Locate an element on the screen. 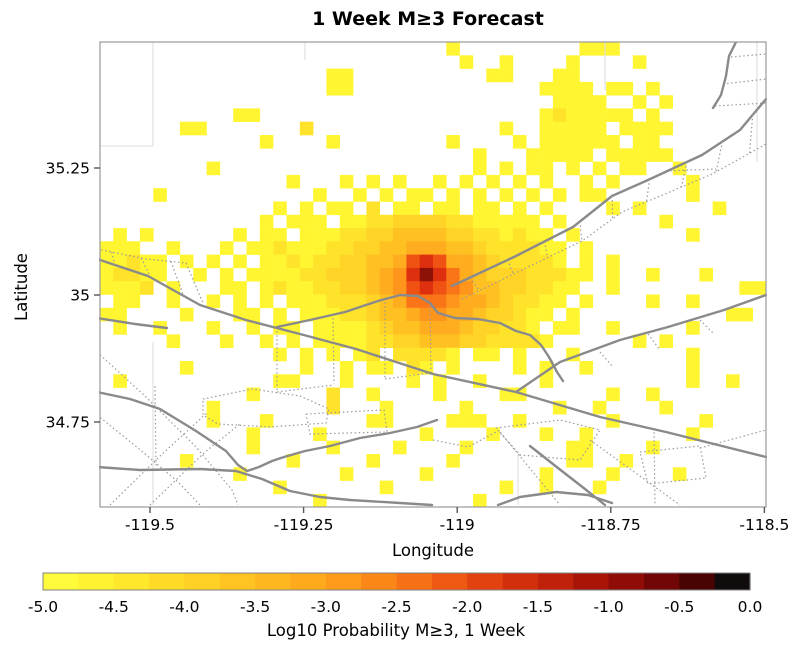 Image resolution: width=800 pixels, height=654 pixels. colorbar-tick-label: -3.0 is located at coordinates (326, 607).